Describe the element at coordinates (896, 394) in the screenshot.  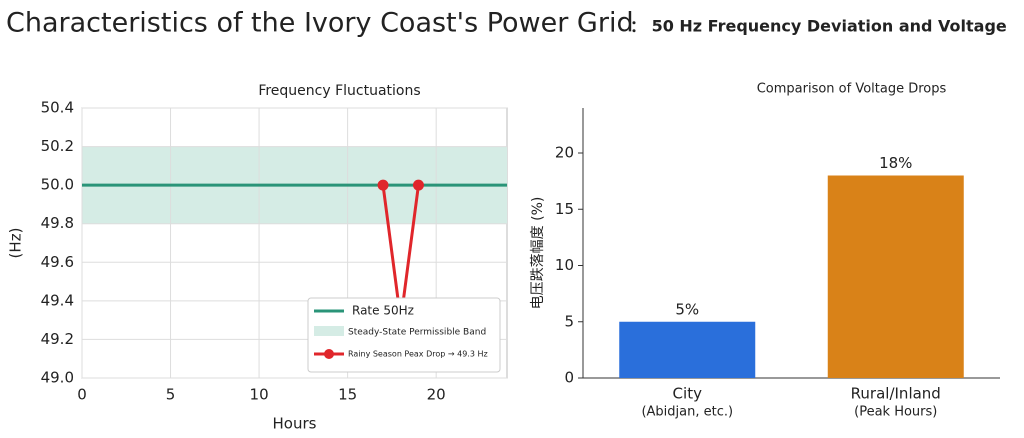
I see `x-tick-label: Rural/Inland` at that location.